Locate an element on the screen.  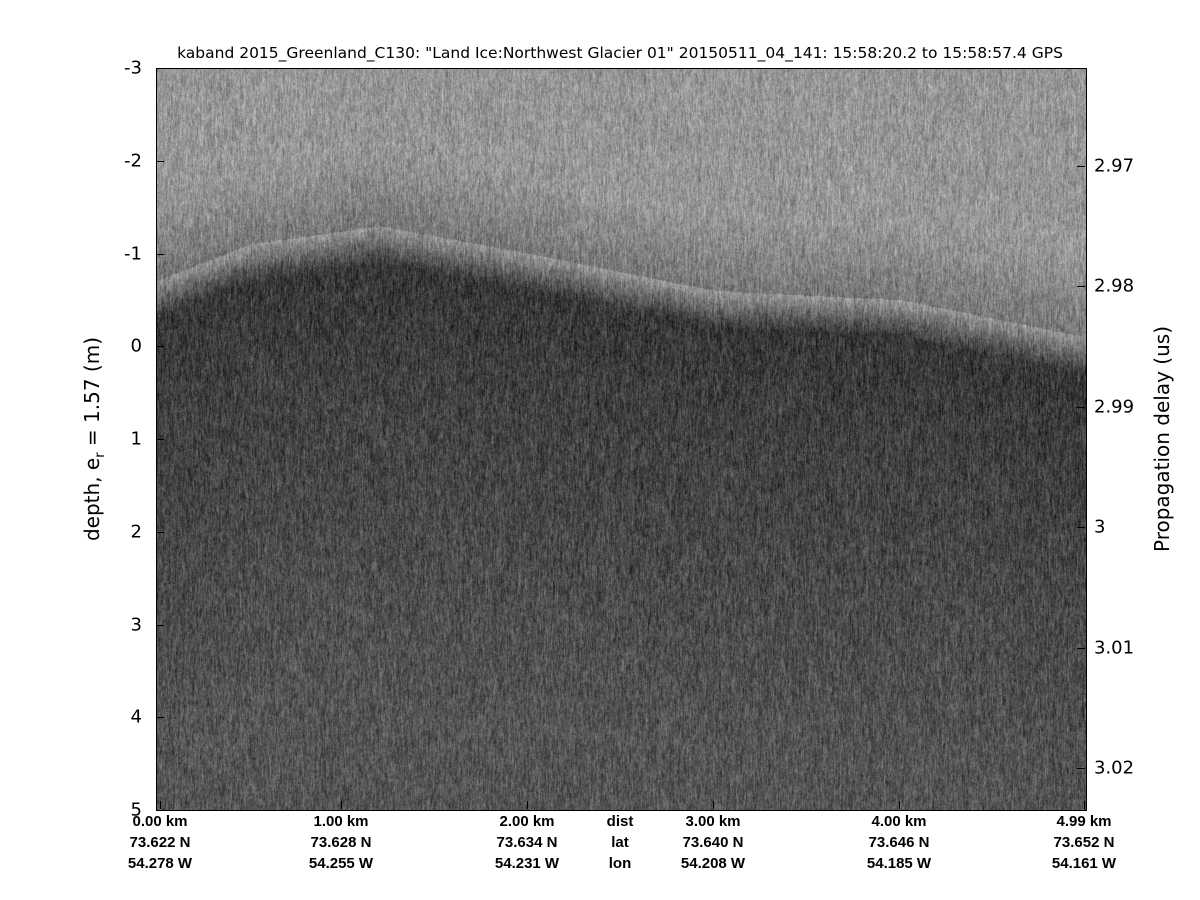
x-lon-label: 54.278 W is located at coordinates (160, 863).